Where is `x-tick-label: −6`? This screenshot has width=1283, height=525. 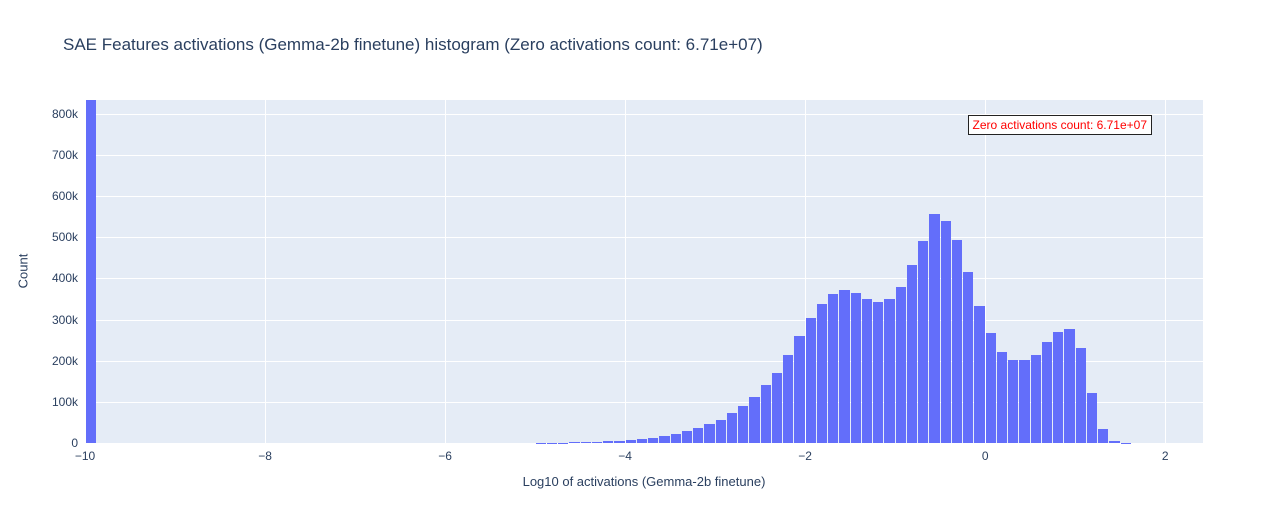 x-tick-label: −6 is located at coordinates (445, 456).